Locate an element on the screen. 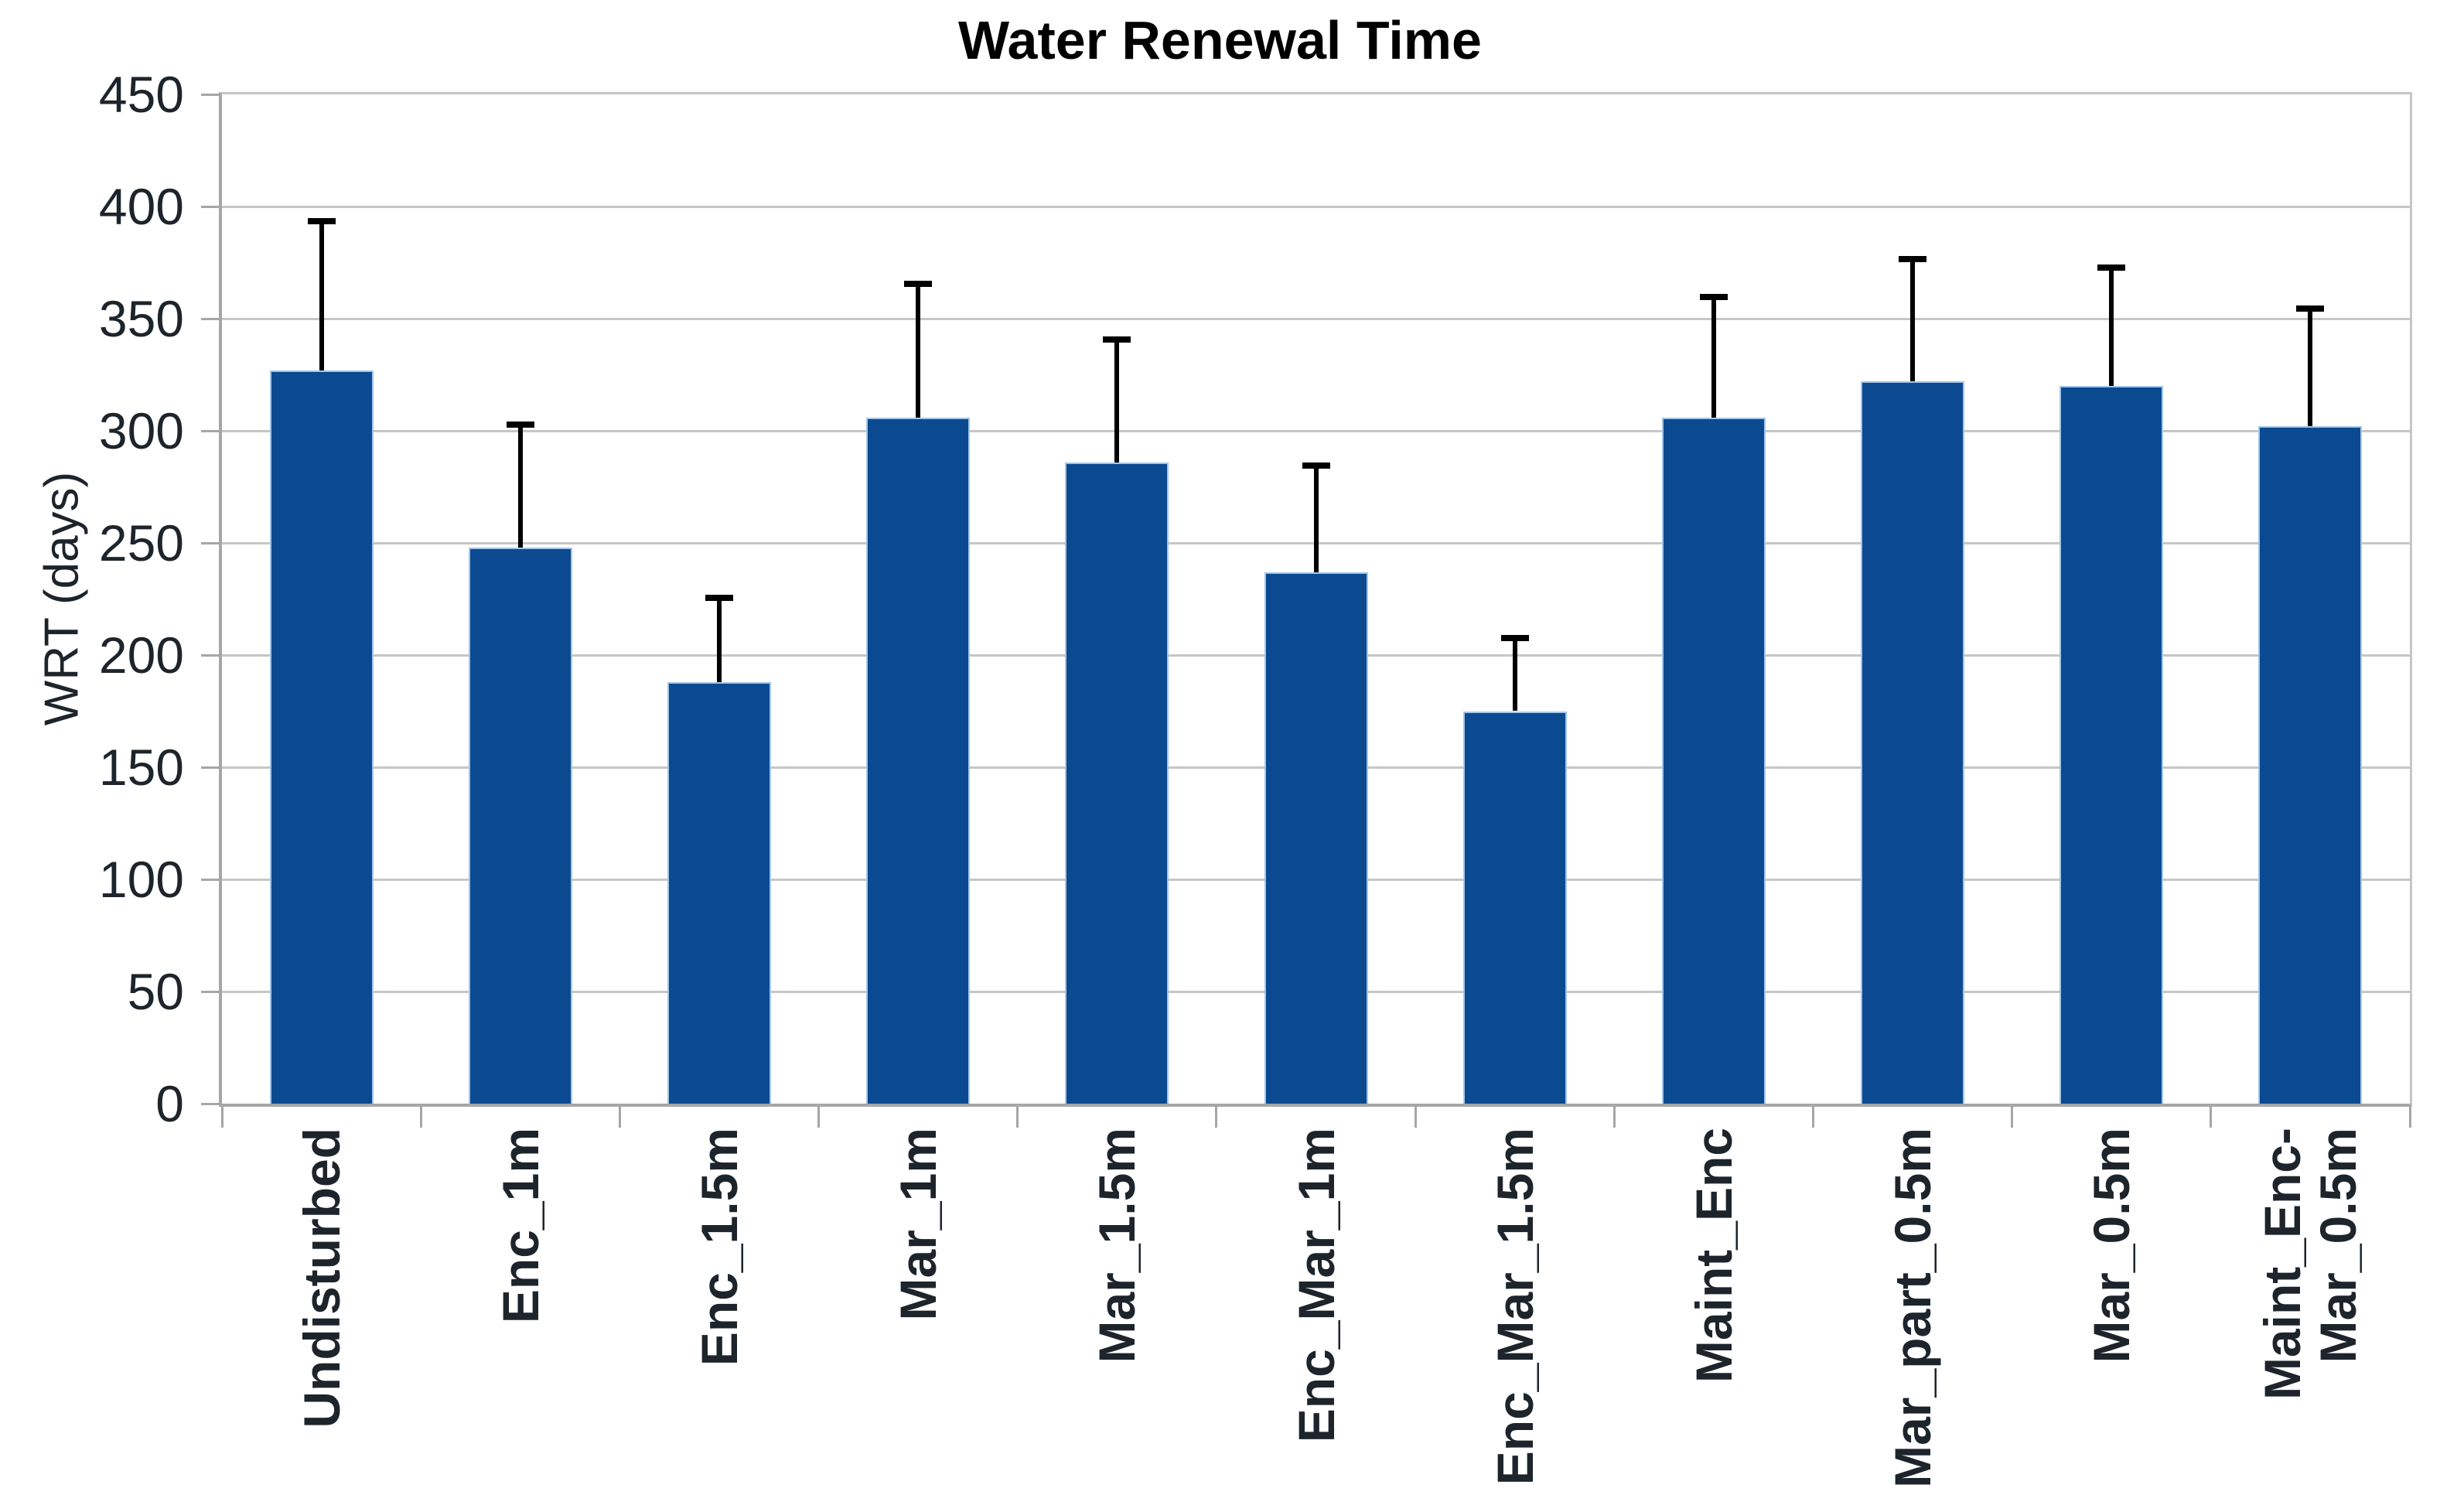 The image size is (2440, 1512). y-tick-label: 450 is located at coordinates (141, 94).